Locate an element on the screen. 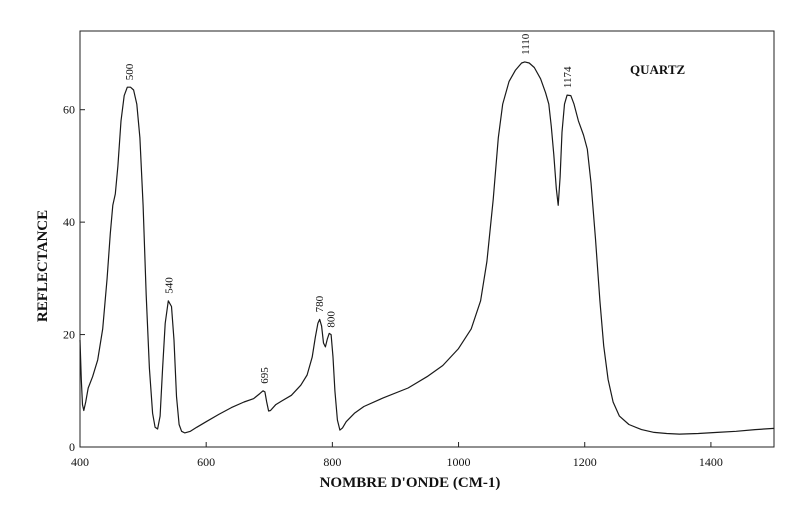  x-tick-label: 400 is located at coordinates (80, 462).